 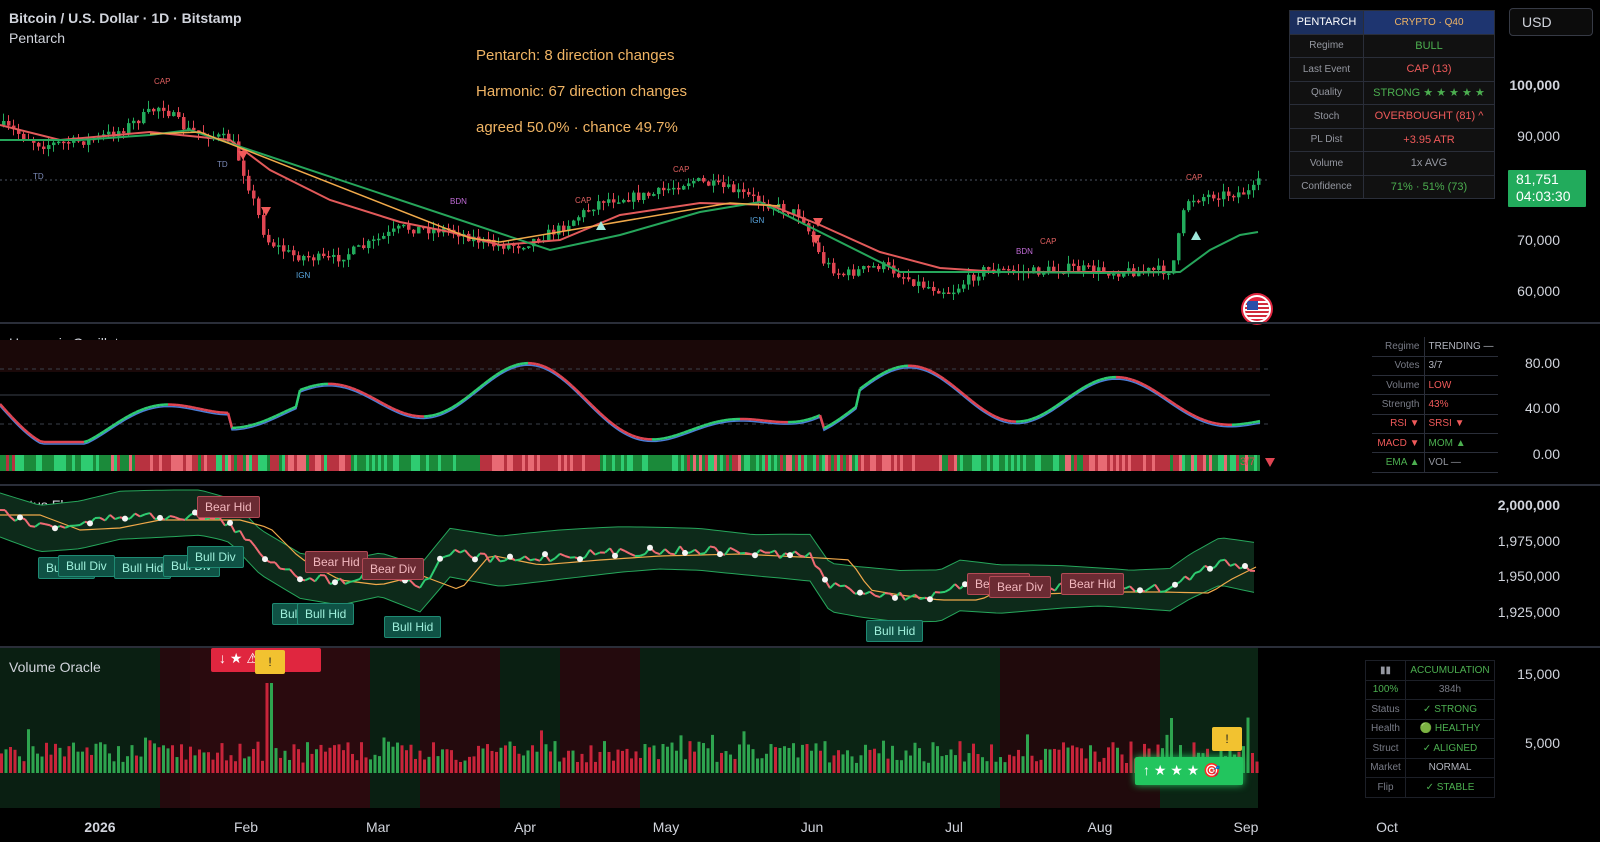 What do you see at coordinates (243, 155) in the screenshot?
I see `sell-triangle` at bounding box center [243, 155].